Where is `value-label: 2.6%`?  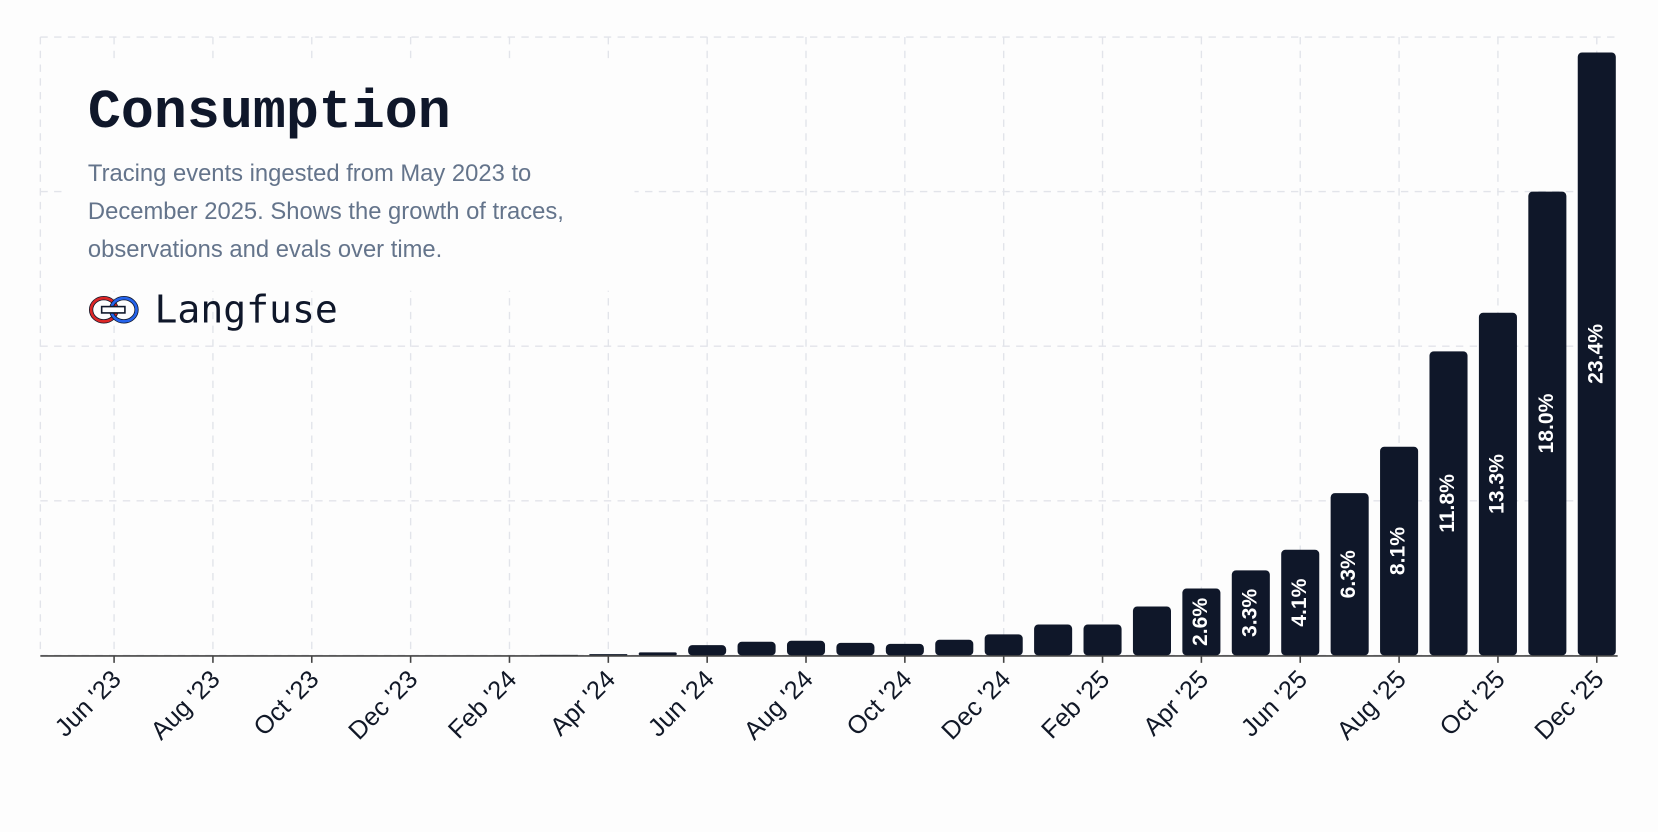
value-label: 2.6% is located at coordinates (1200, 622).